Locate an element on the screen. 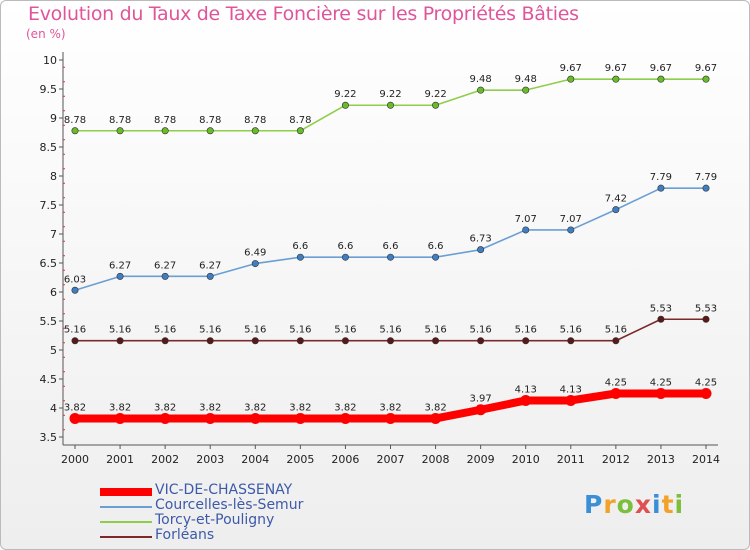  x-tick-label: 2004 is located at coordinates (255, 459).